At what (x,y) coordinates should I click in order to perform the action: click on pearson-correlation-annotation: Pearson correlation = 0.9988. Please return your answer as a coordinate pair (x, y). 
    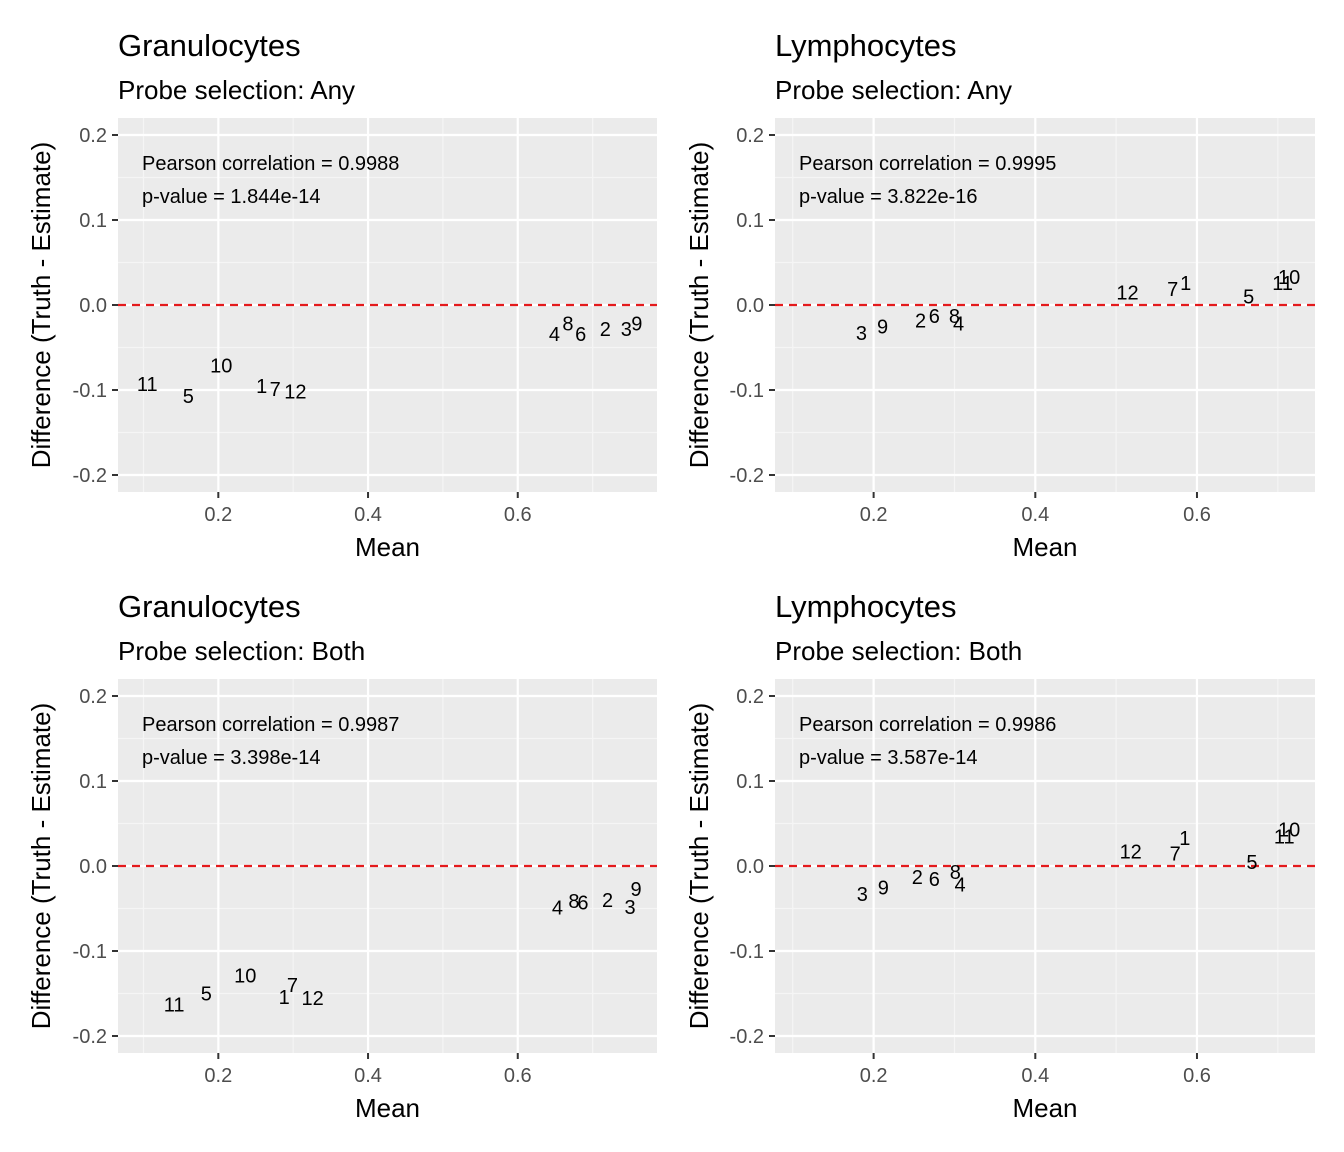
    Looking at the image, I should click on (270, 164).